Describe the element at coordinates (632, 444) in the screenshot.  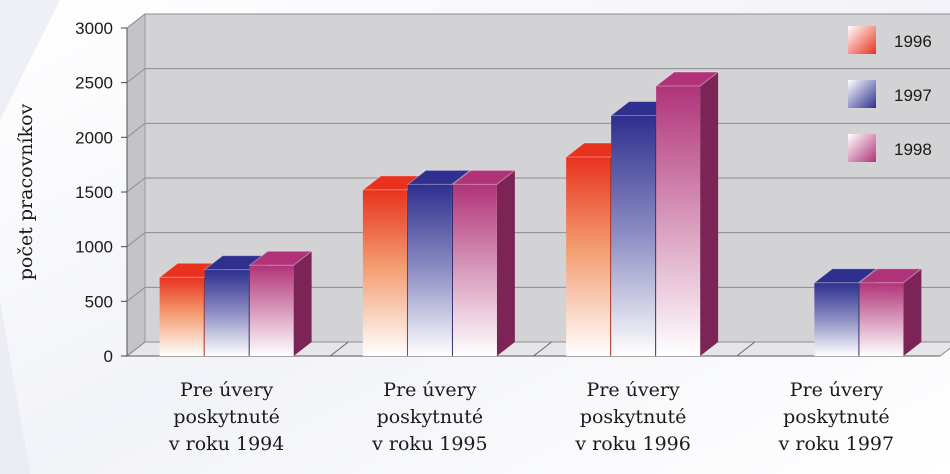
I see `x-category-line: v roku 1996` at that location.